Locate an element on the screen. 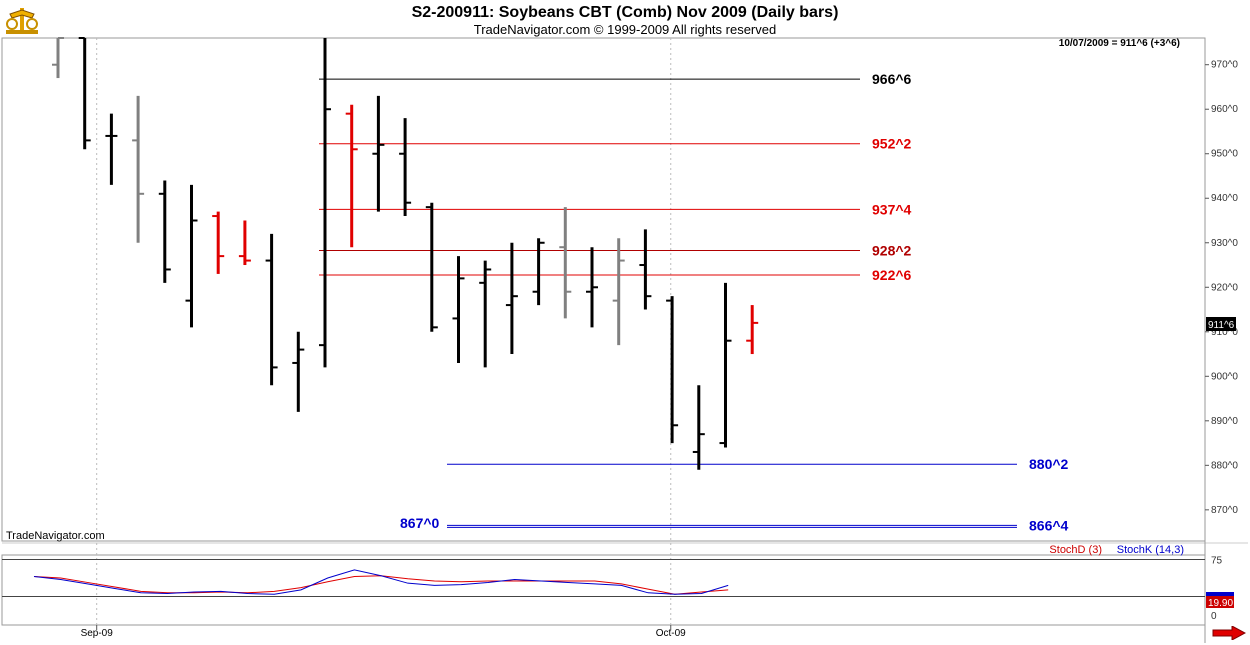 The width and height of the screenshot is (1250, 645). watermark-text: TradeNavigator.com is located at coordinates (55, 536).